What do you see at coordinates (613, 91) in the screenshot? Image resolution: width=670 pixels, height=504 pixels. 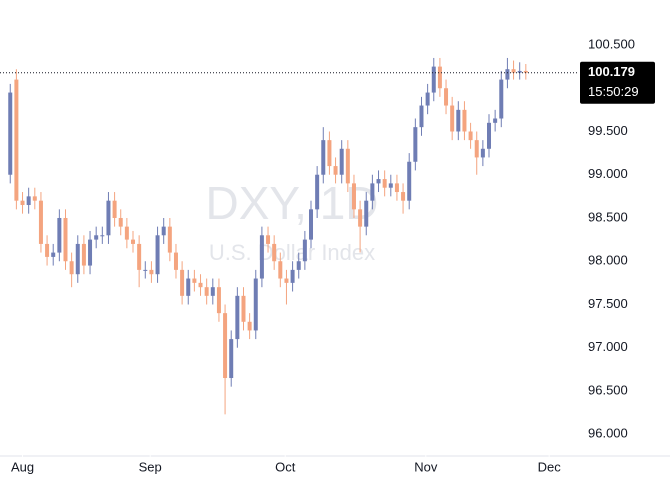 I see `countdown-label: 15:50:29` at bounding box center [613, 91].